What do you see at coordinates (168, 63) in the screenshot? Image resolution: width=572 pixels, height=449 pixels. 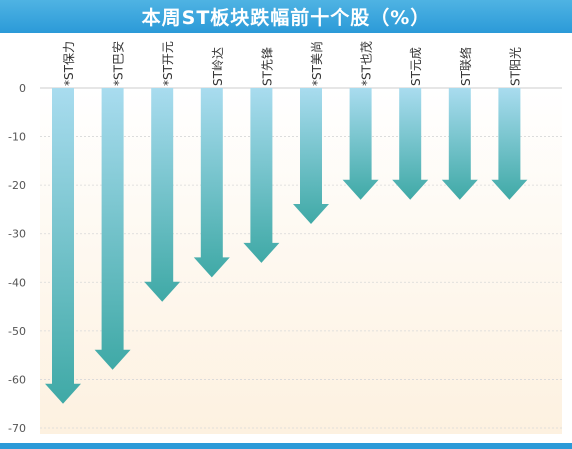 I see `category-label: *ST开元` at bounding box center [168, 63].